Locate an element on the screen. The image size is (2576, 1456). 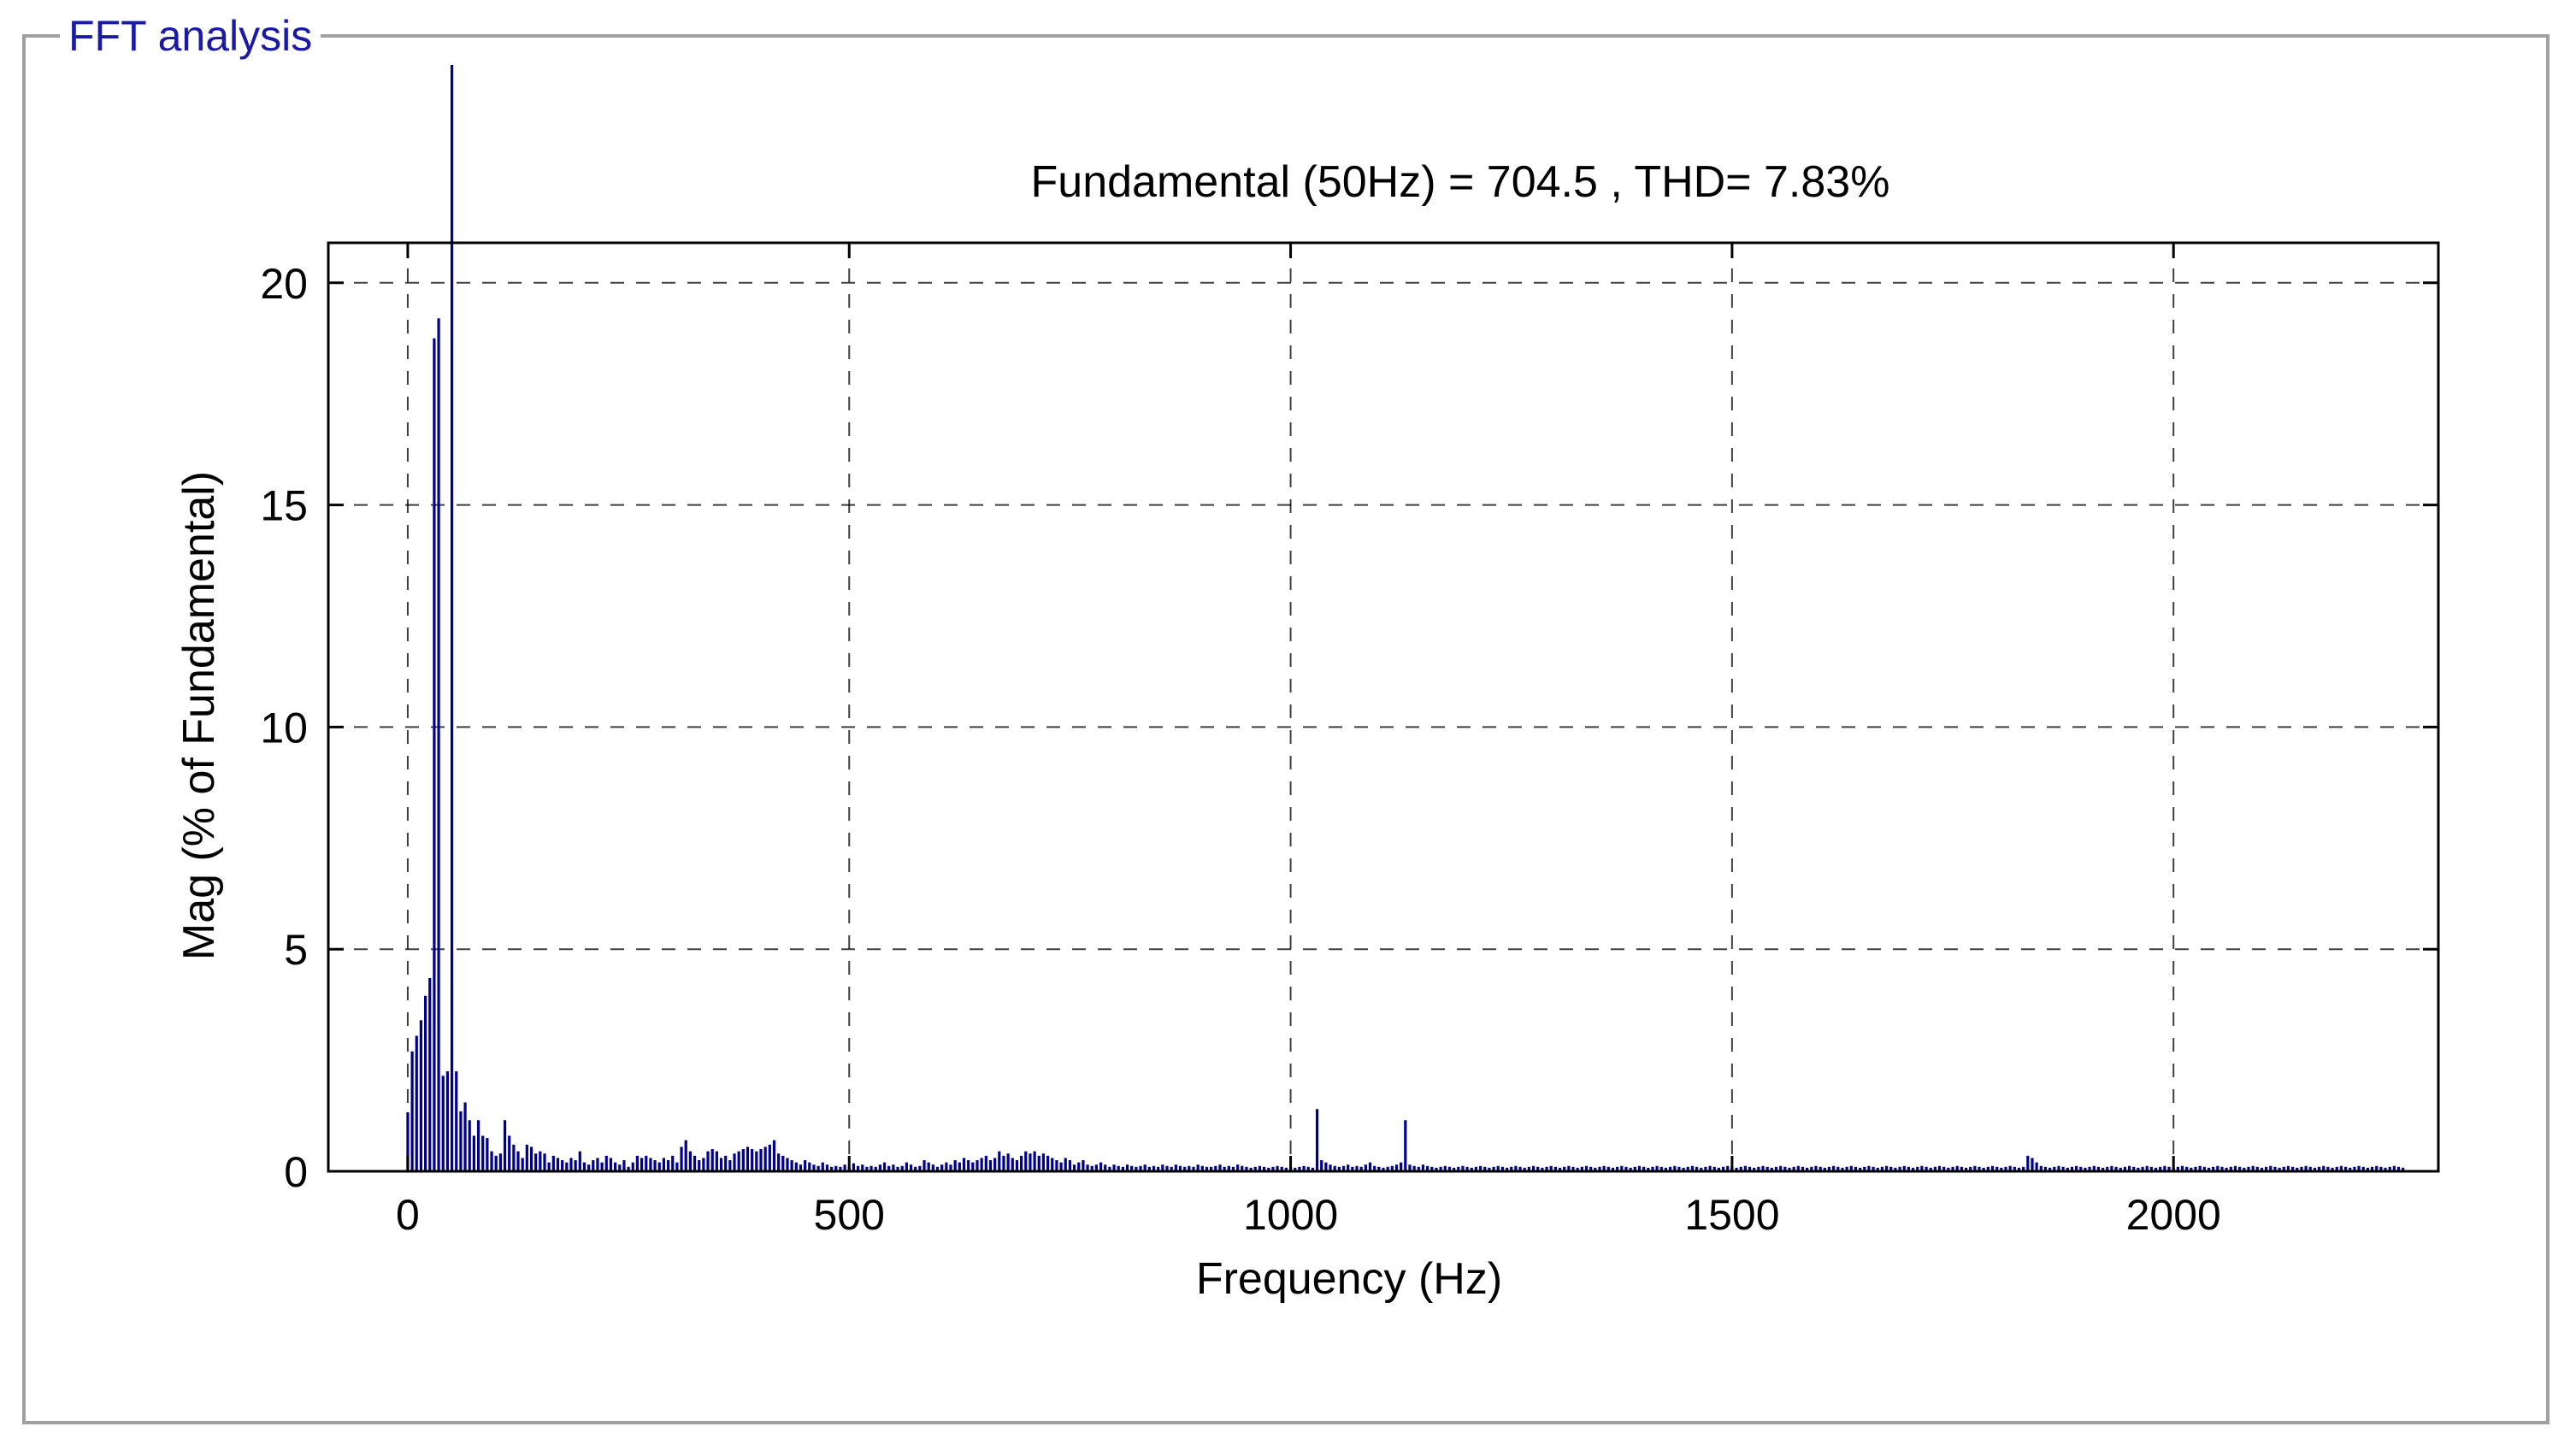
y-tick-label: 10 is located at coordinates (284, 728).